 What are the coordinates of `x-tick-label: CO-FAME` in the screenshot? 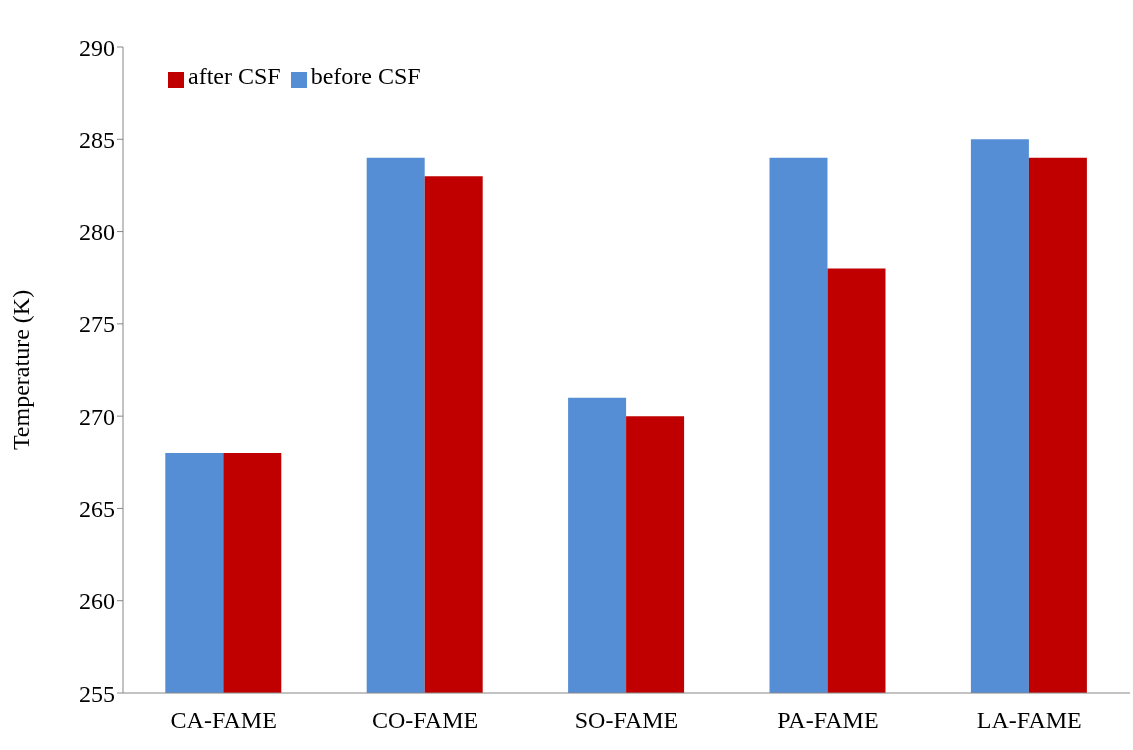 It's located at (425, 720).